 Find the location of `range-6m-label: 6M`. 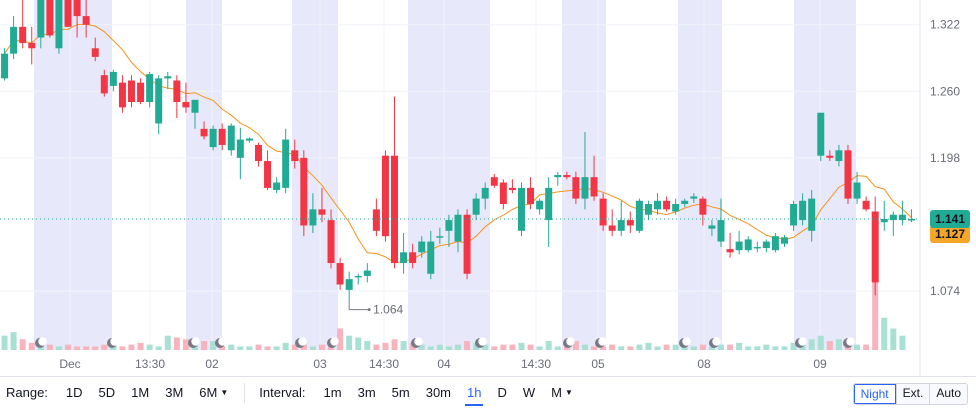

range-6m-label: 6M is located at coordinates (208, 392).